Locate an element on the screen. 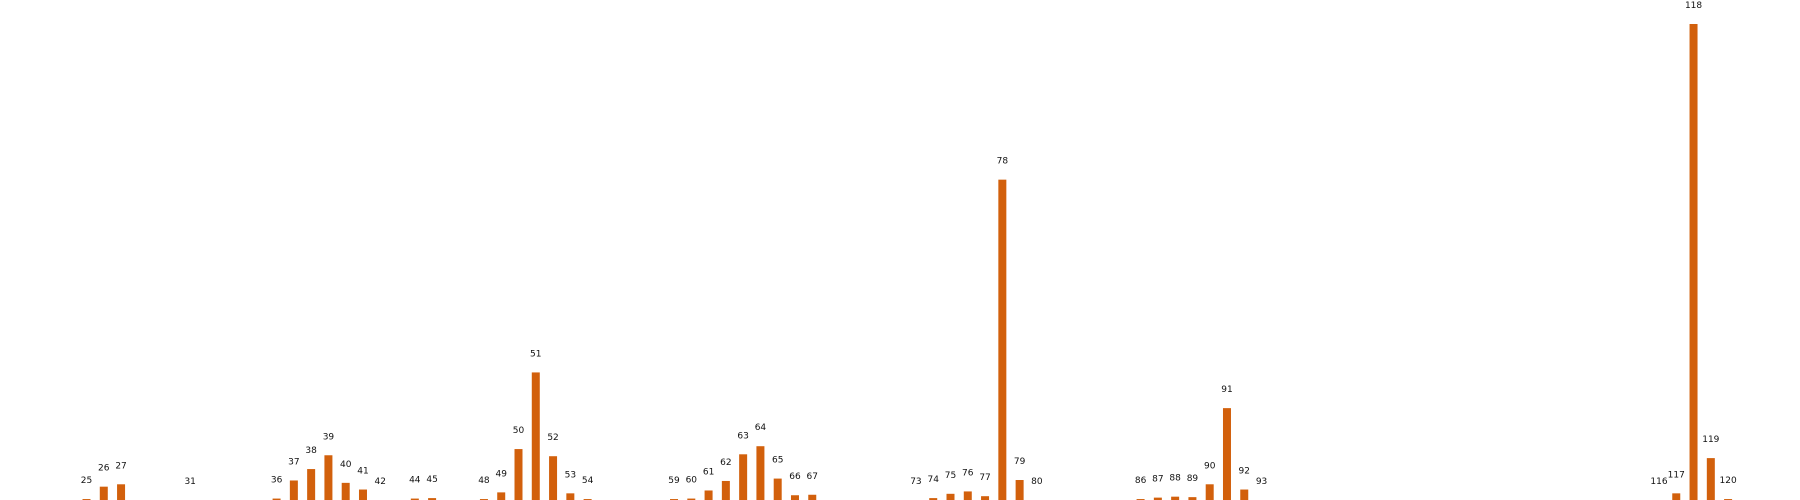  bar-label-45: 45 is located at coordinates (431, 480).